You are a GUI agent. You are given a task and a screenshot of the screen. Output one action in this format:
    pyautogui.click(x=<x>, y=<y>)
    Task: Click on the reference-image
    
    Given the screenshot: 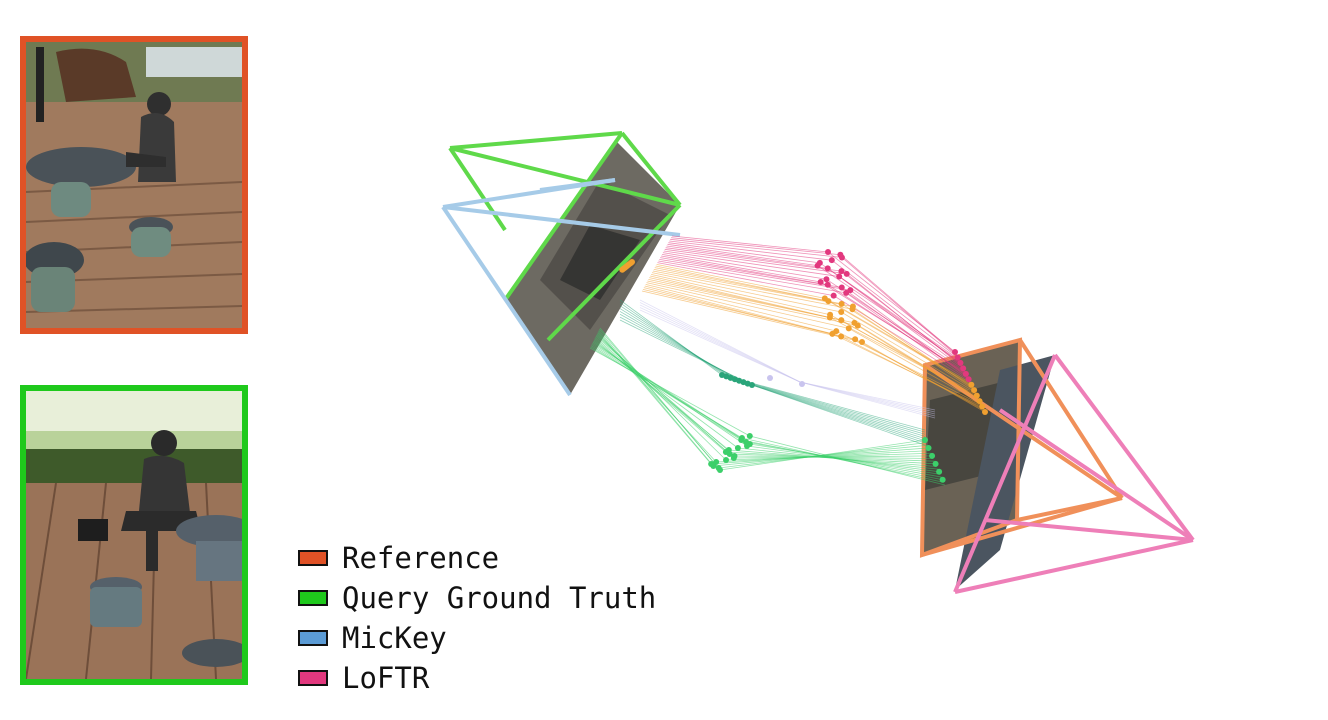 What is the action you would take?
    pyautogui.click(x=134, y=185)
    